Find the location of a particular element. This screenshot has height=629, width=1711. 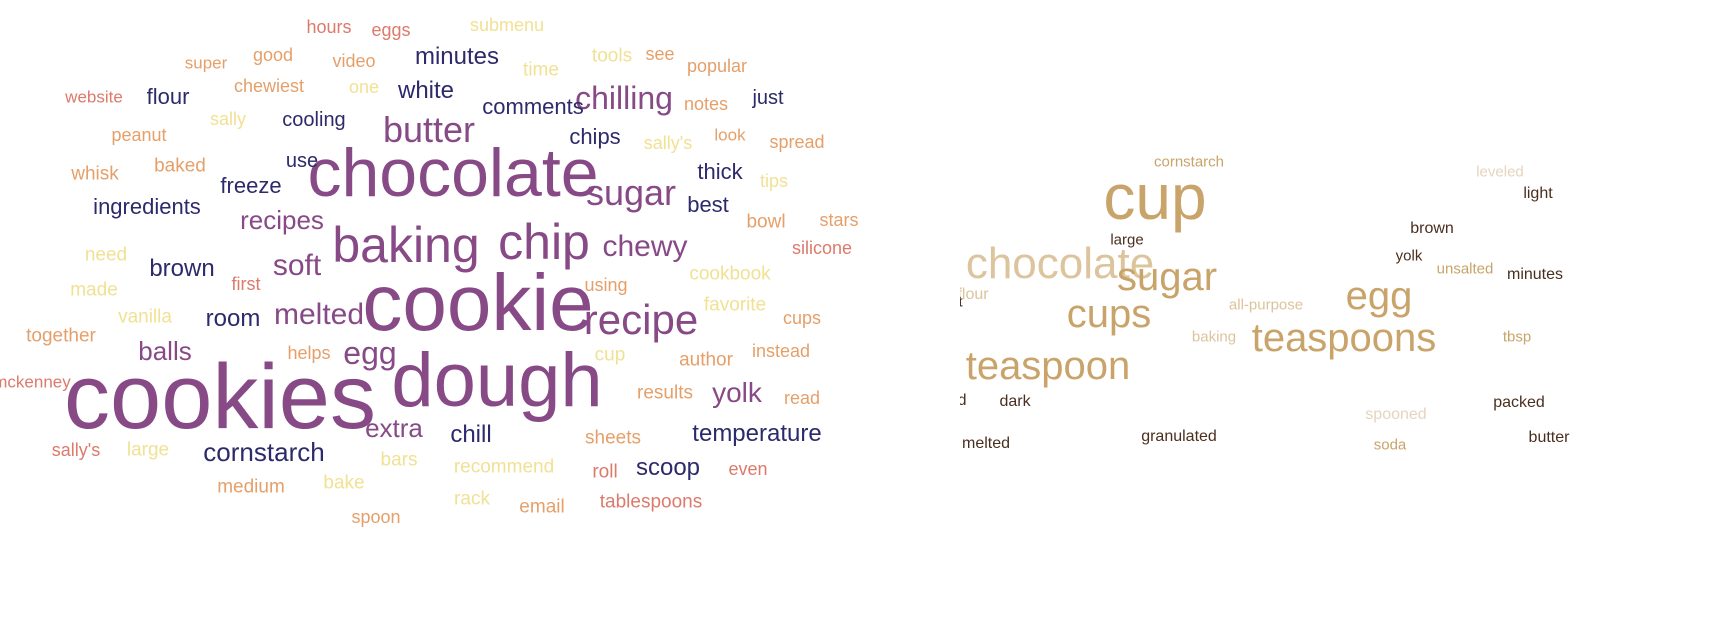

left-word: baking is located at coordinates (406, 245).